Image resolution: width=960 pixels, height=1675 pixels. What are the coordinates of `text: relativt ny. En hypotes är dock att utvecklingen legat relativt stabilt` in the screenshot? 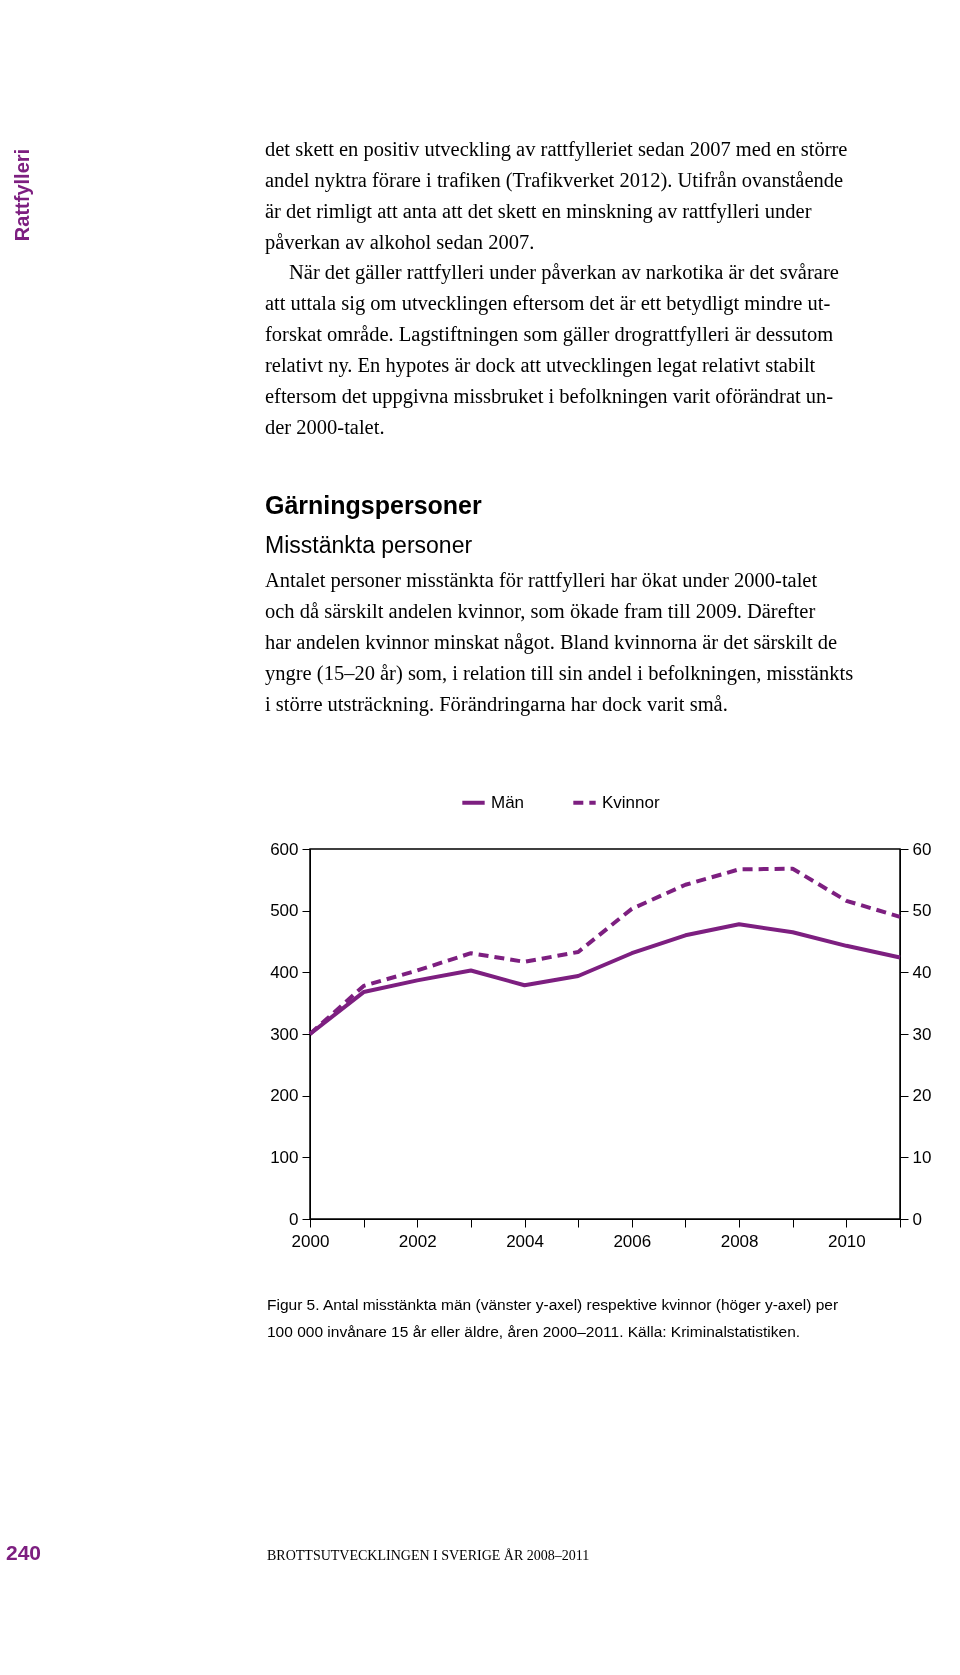 It's located at (540, 365).